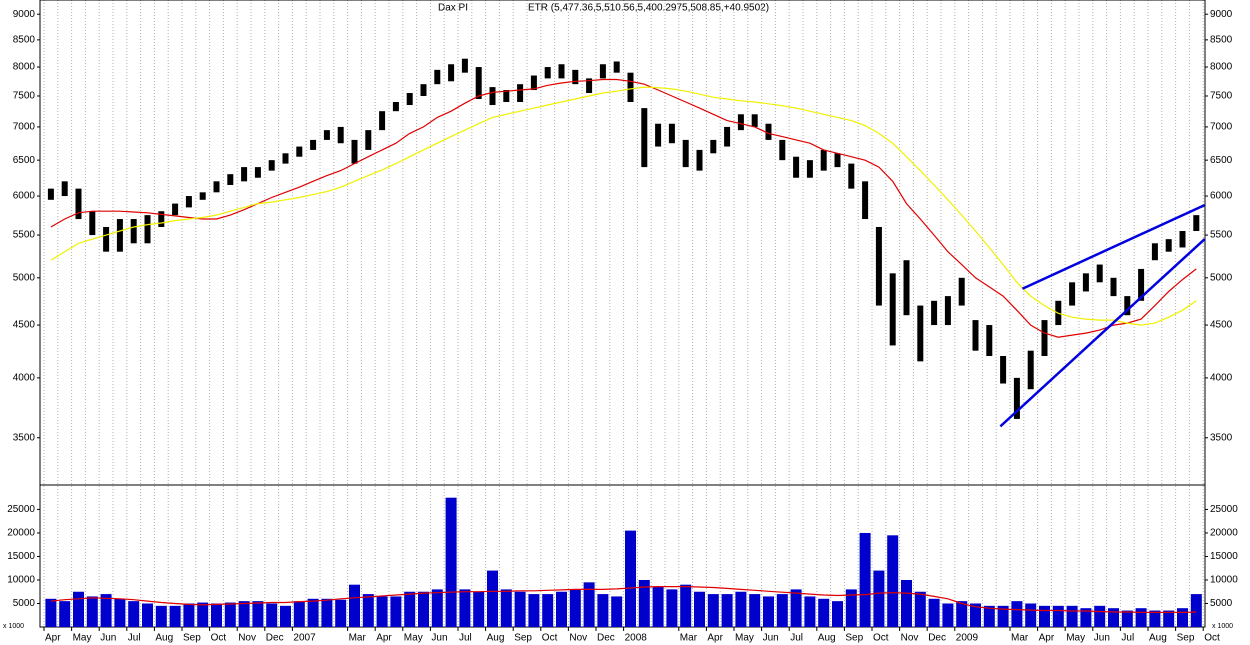 The image size is (1250, 645). Describe the element at coordinates (1221, 437) in the screenshot. I see `y-tick-label: 3500` at that location.